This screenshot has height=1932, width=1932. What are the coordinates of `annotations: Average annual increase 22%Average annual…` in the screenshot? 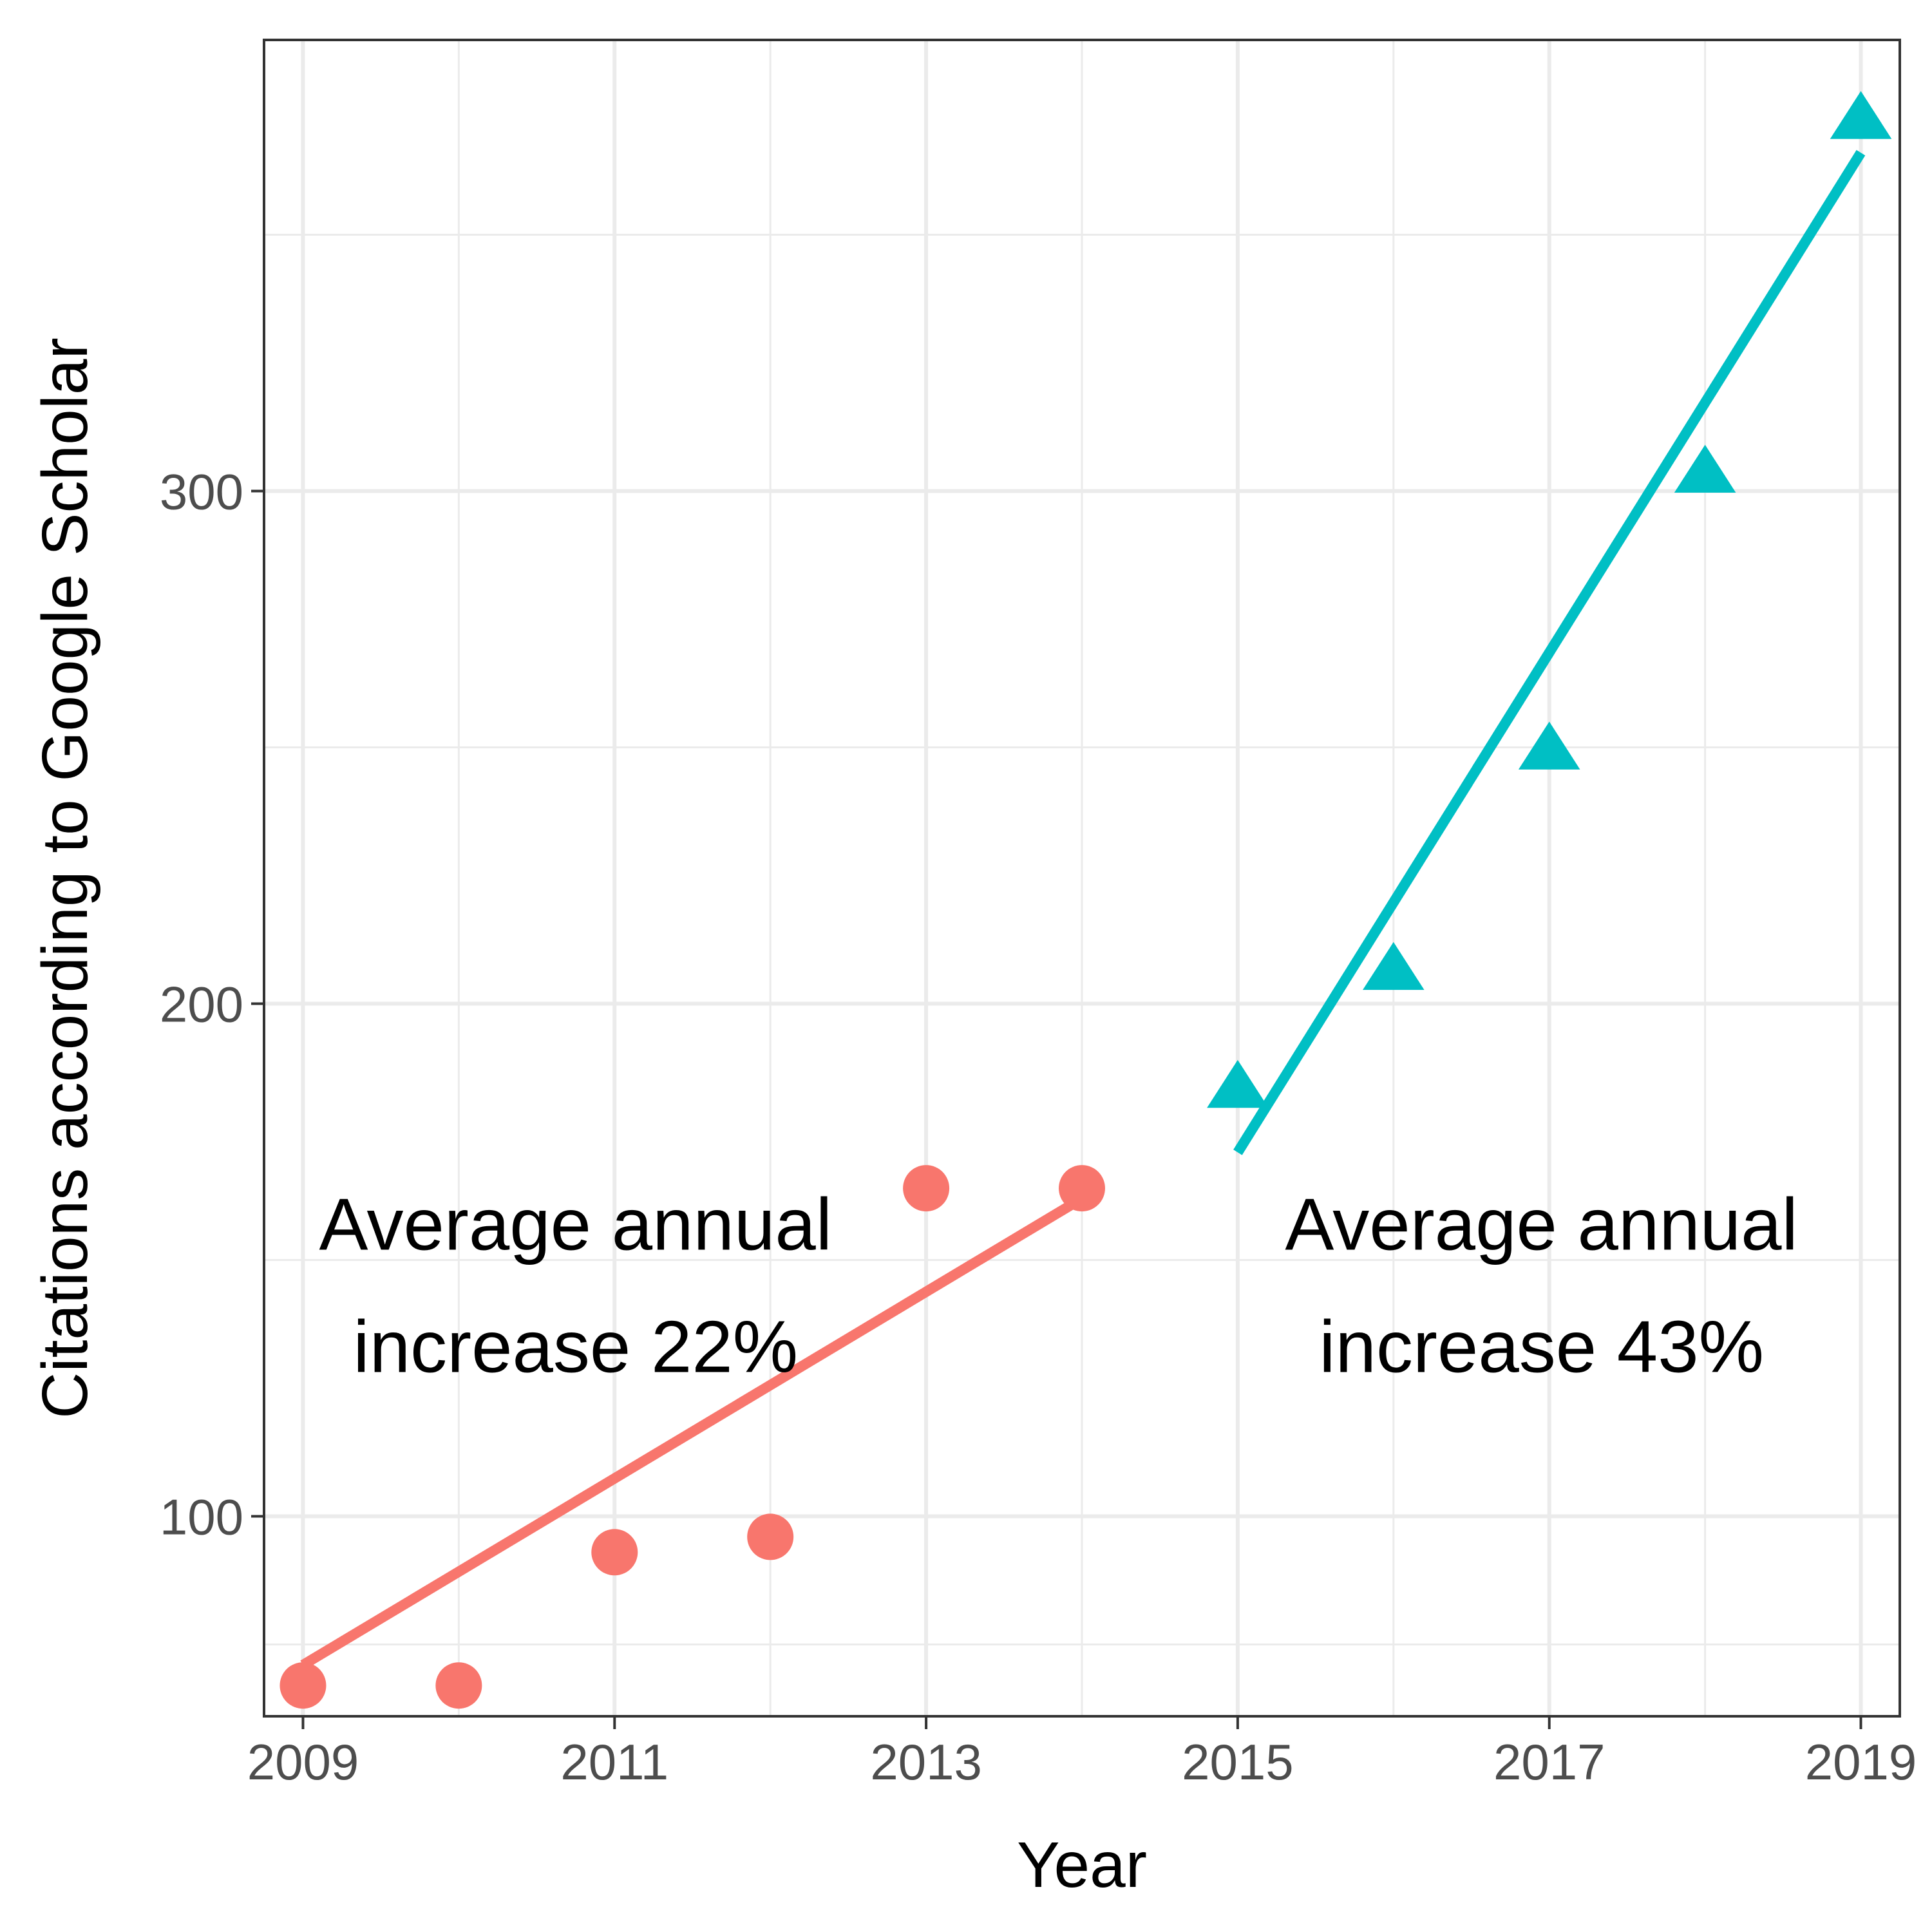 It's located at (1059, 1286).